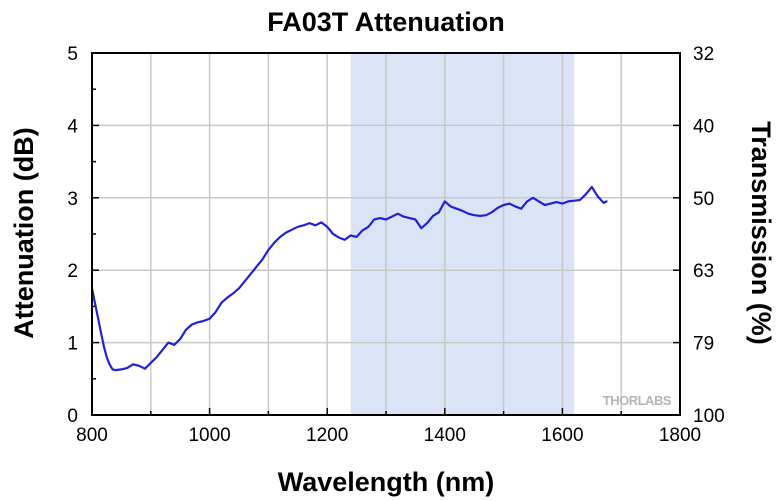 The image size is (780, 501). I want to click on y2-tick-label: 40, so click(703, 126).